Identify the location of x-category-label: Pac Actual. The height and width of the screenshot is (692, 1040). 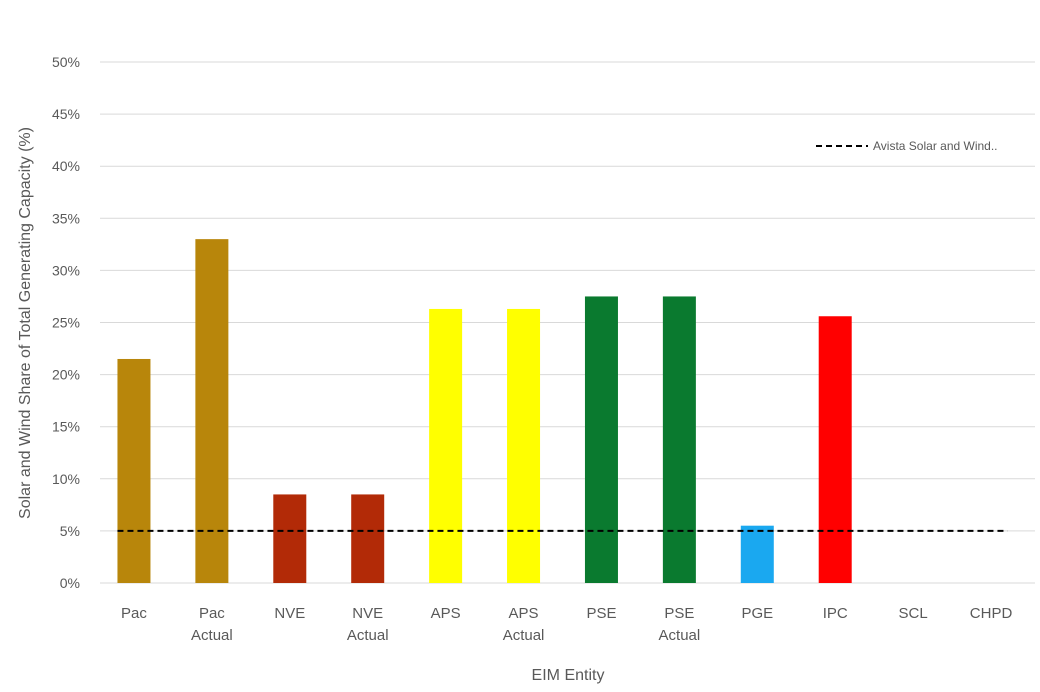
(212, 624).